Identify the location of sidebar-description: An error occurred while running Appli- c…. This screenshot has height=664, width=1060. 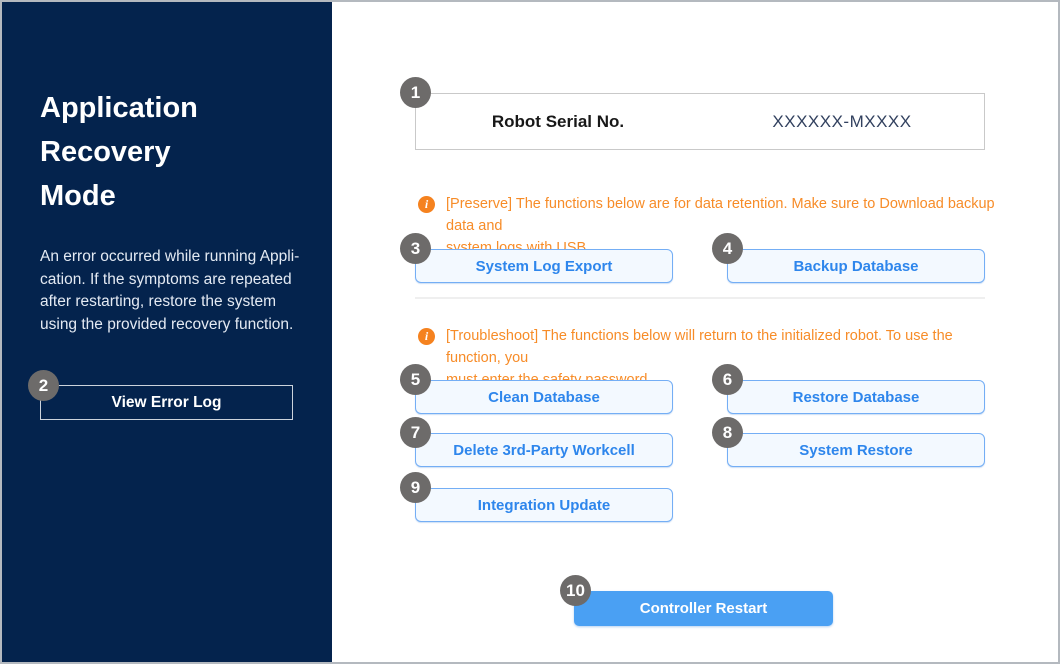
(169, 291).